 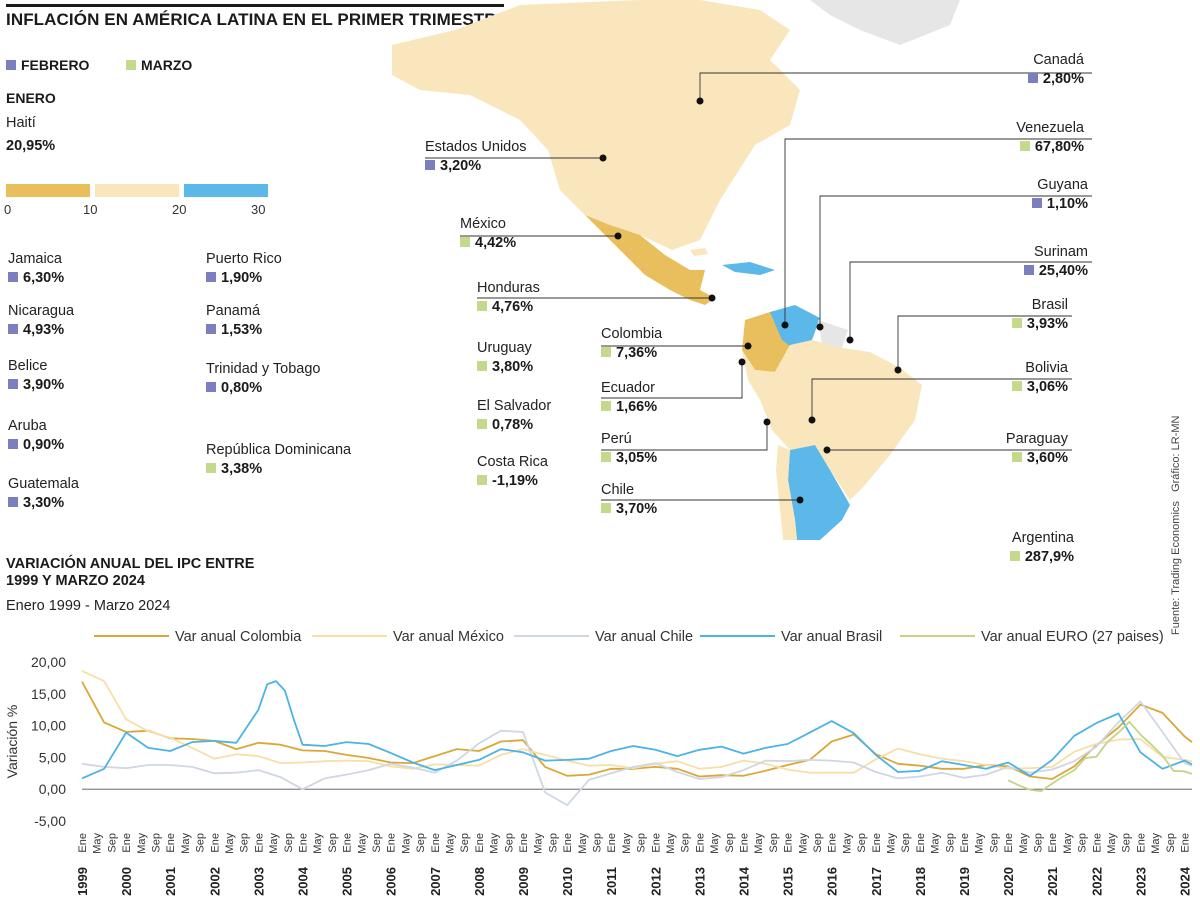 I want to click on x-year-tick: 2020, so click(x=1008, y=881).